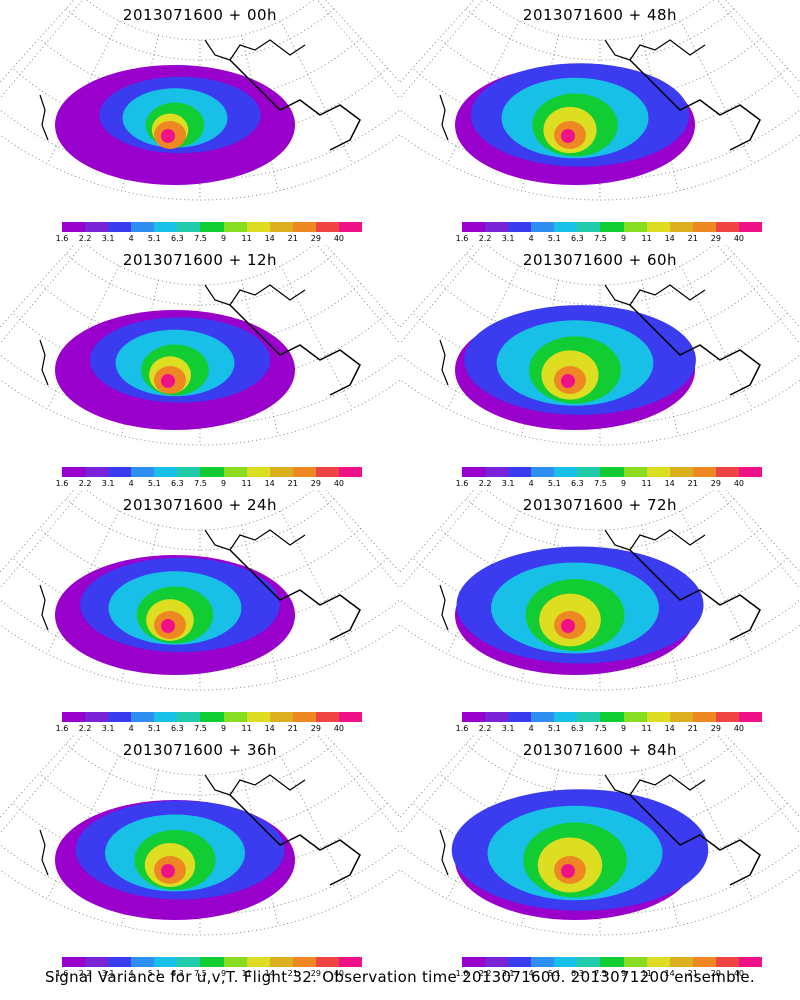 The width and height of the screenshot is (800, 1000). I want to click on colorbar-tick-label: 4, so click(131, 238).